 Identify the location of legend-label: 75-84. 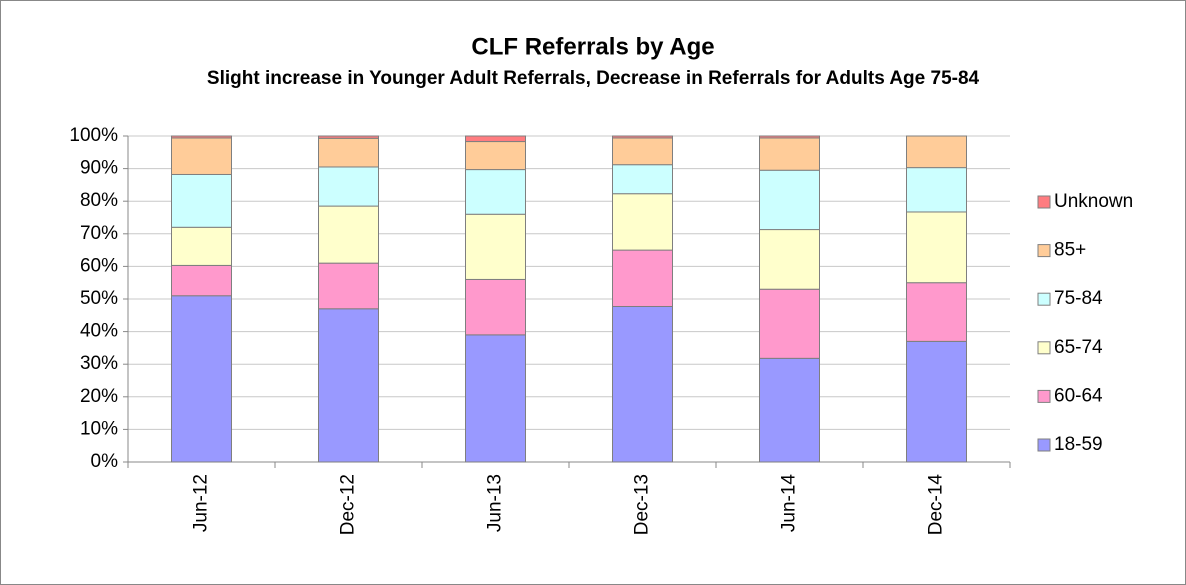
(1078, 298).